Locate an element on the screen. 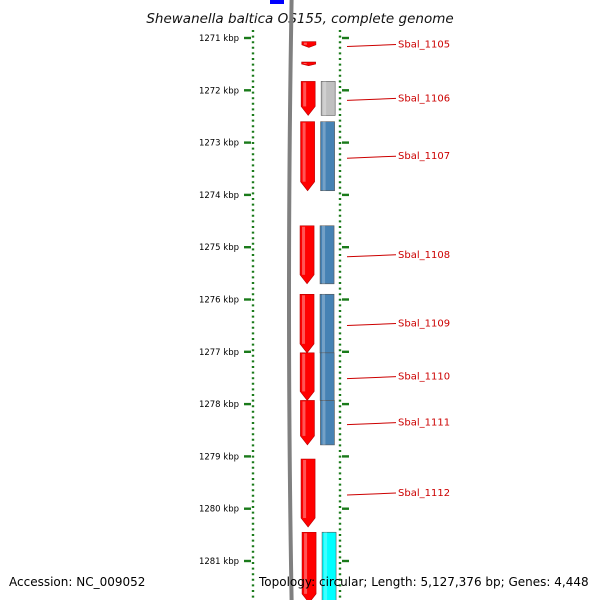 The height and width of the screenshot is (600, 600). ruler-tick-label: 1272 kbp is located at coordinates (219, 91).